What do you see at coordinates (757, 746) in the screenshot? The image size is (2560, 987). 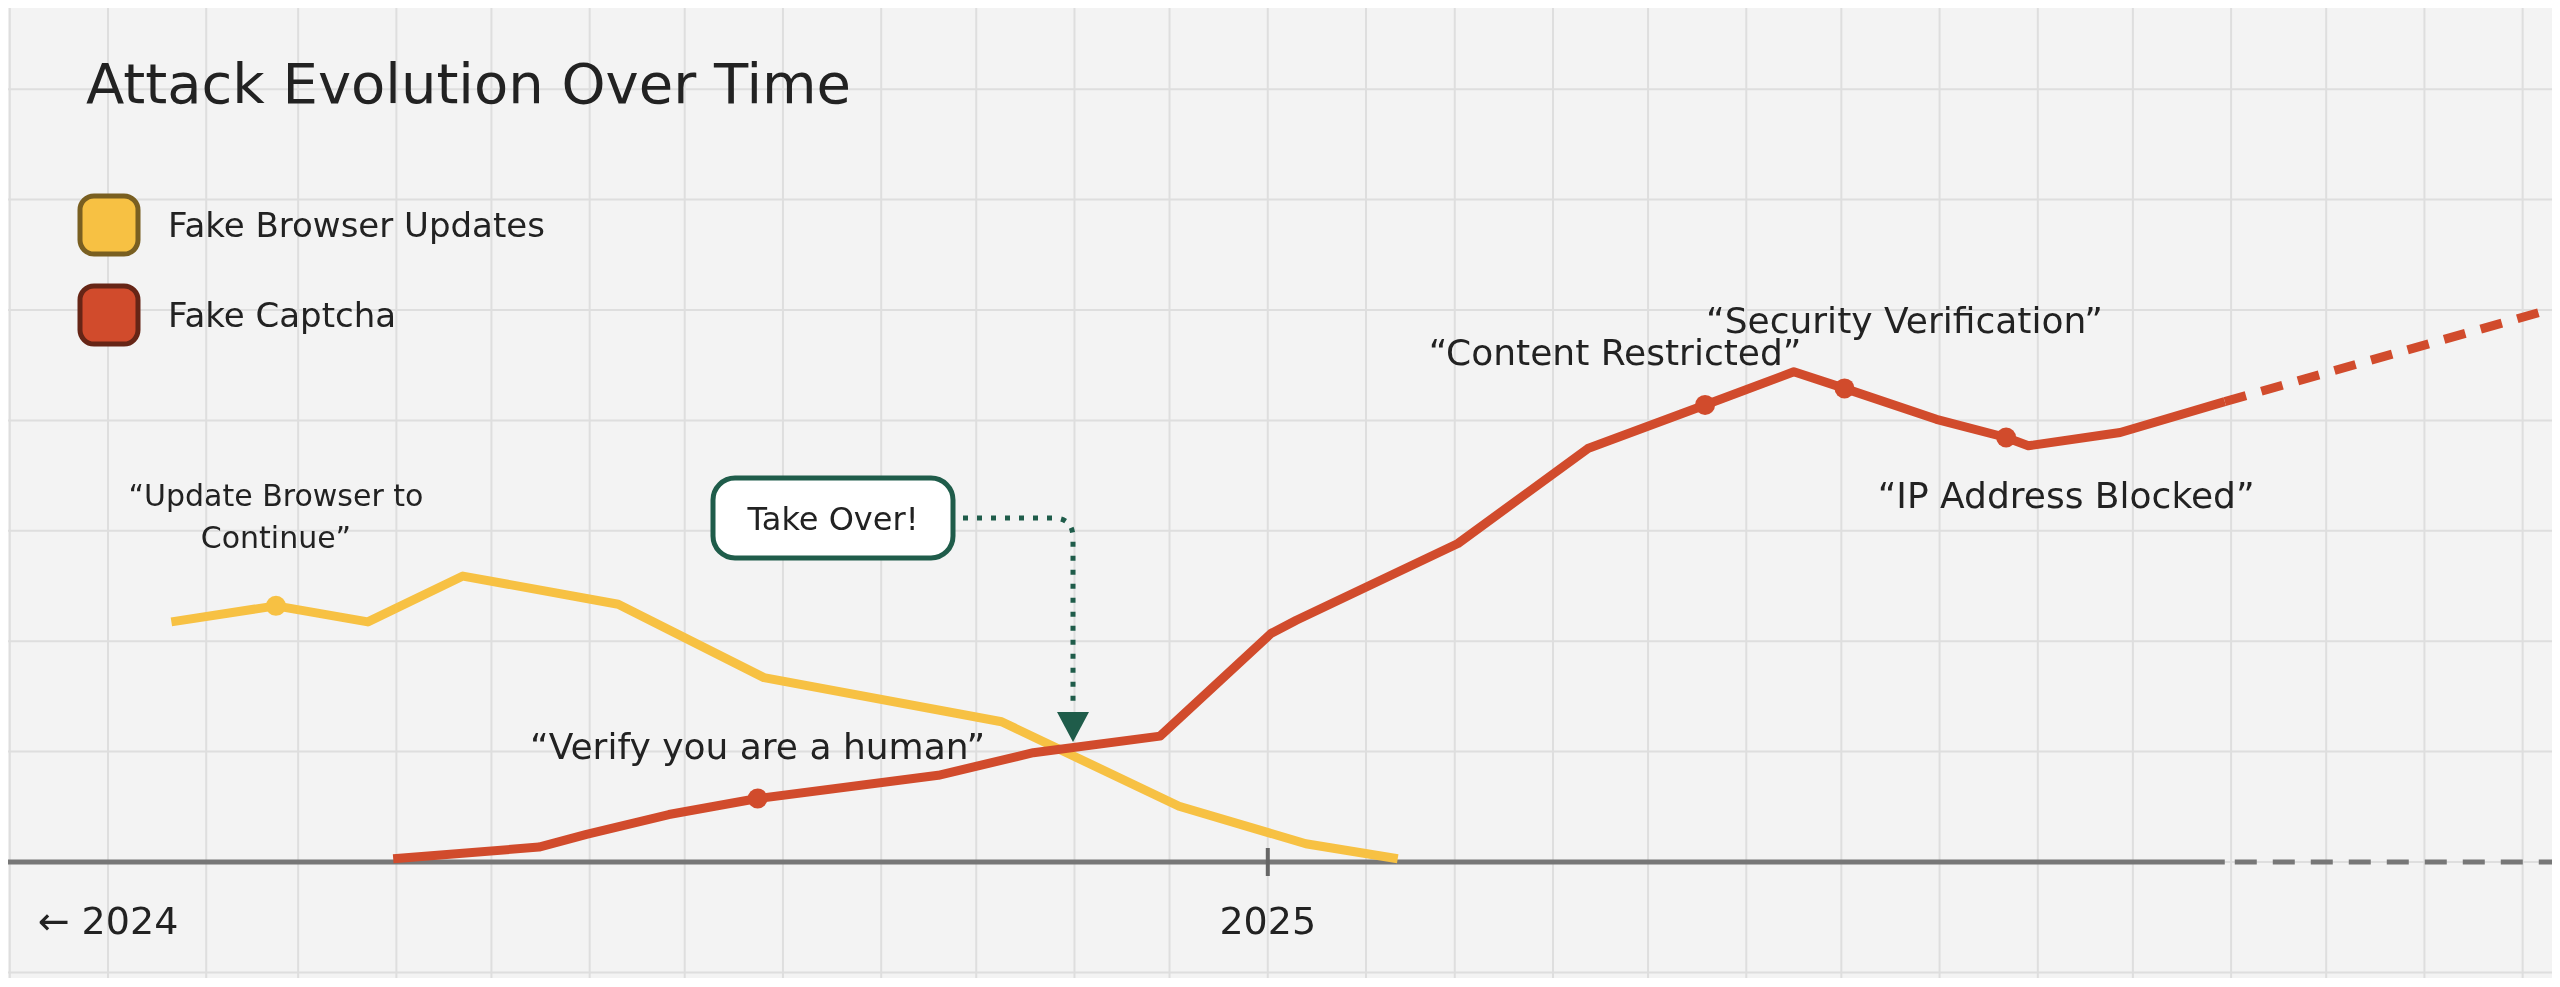 I see `annotation: “Verify you are a human”` at bounding box center [757, 746].